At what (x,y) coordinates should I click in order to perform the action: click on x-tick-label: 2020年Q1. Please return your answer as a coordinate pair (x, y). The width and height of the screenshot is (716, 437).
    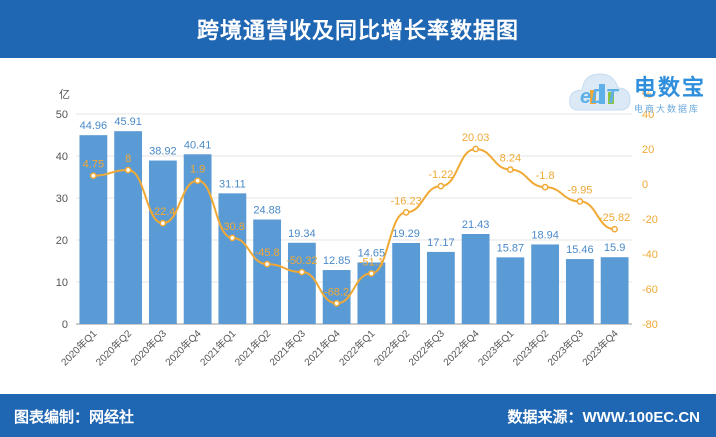
    Looking at the image, I should click on (79, 348).